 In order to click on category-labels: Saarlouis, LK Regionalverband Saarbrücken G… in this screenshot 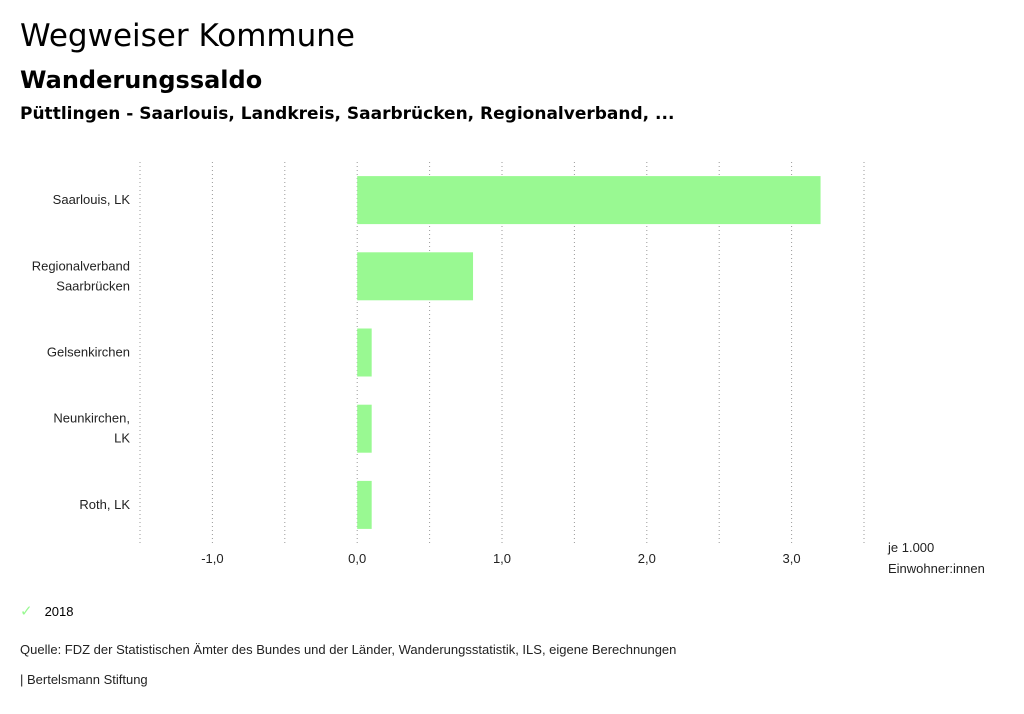, I will do `click(81, 352)`.